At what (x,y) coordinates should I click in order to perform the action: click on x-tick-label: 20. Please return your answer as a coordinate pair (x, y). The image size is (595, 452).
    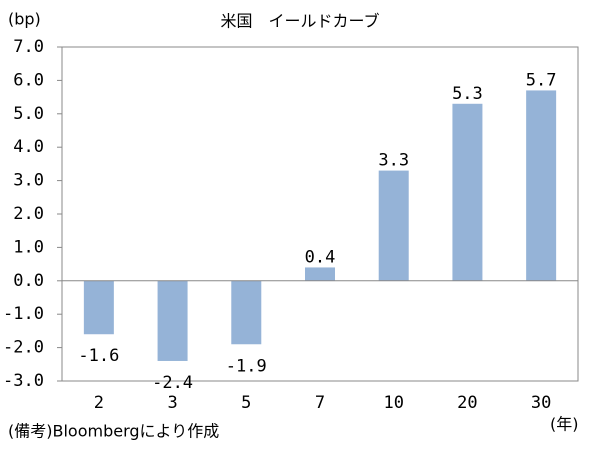
    Looking at the image, I should click on (467, 403).